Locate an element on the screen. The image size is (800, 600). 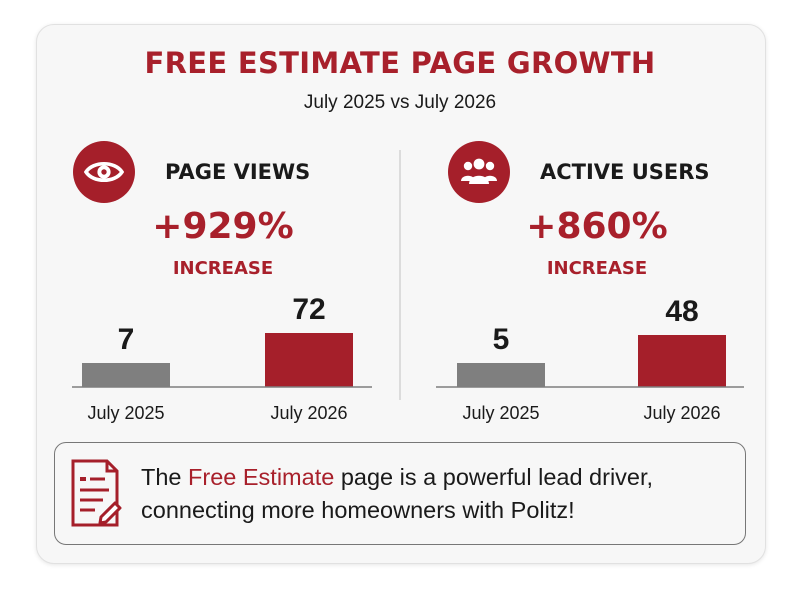
active-users-label: ACTIVE USERS is located at coordinates (625, 172).